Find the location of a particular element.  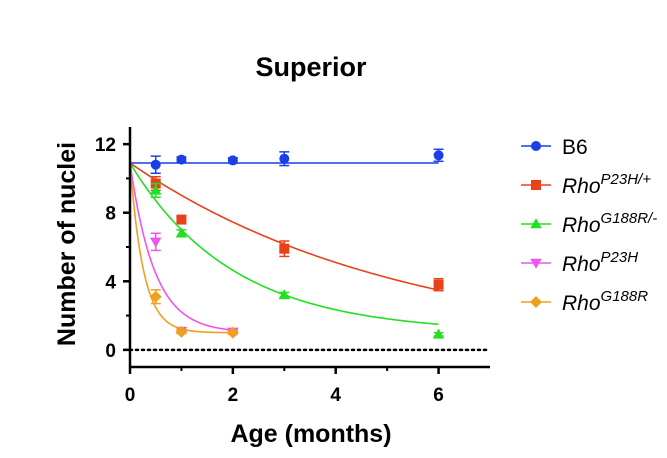

legend-item-rhog188r: RhoG188R/- is located at coordinates (589, 223).